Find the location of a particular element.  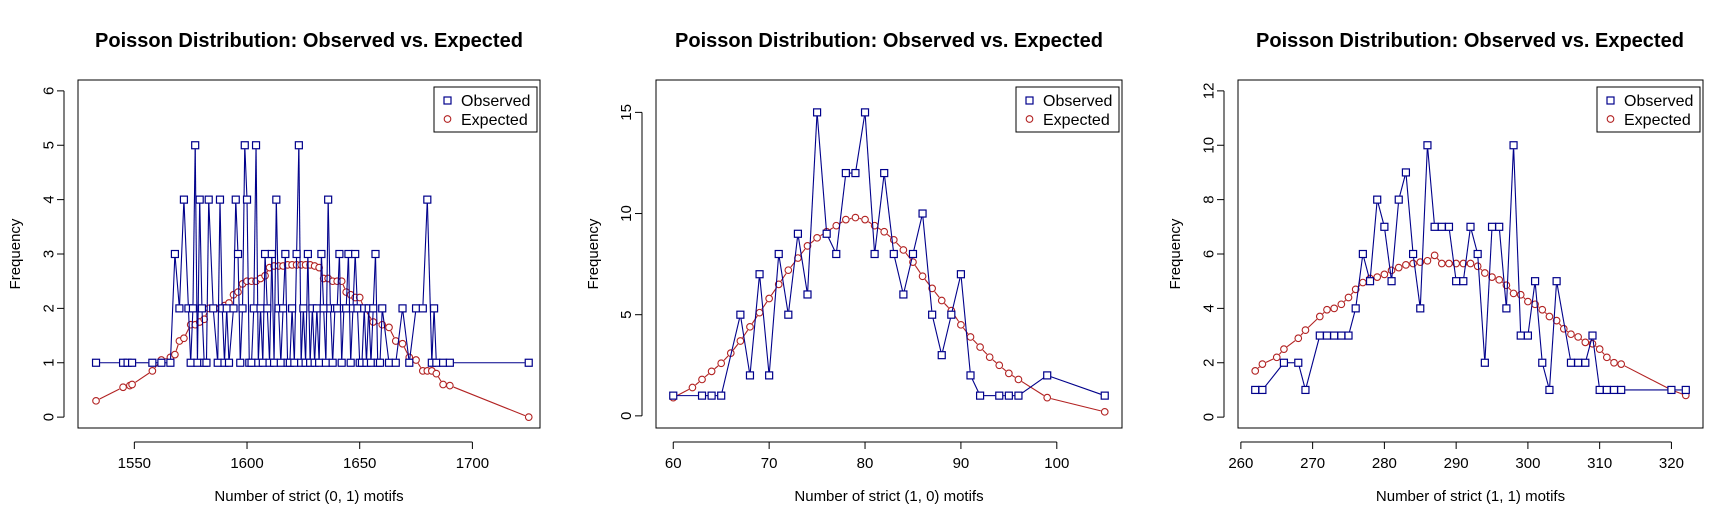

x-tick-label: 70 is located at coordinates (769, 463).